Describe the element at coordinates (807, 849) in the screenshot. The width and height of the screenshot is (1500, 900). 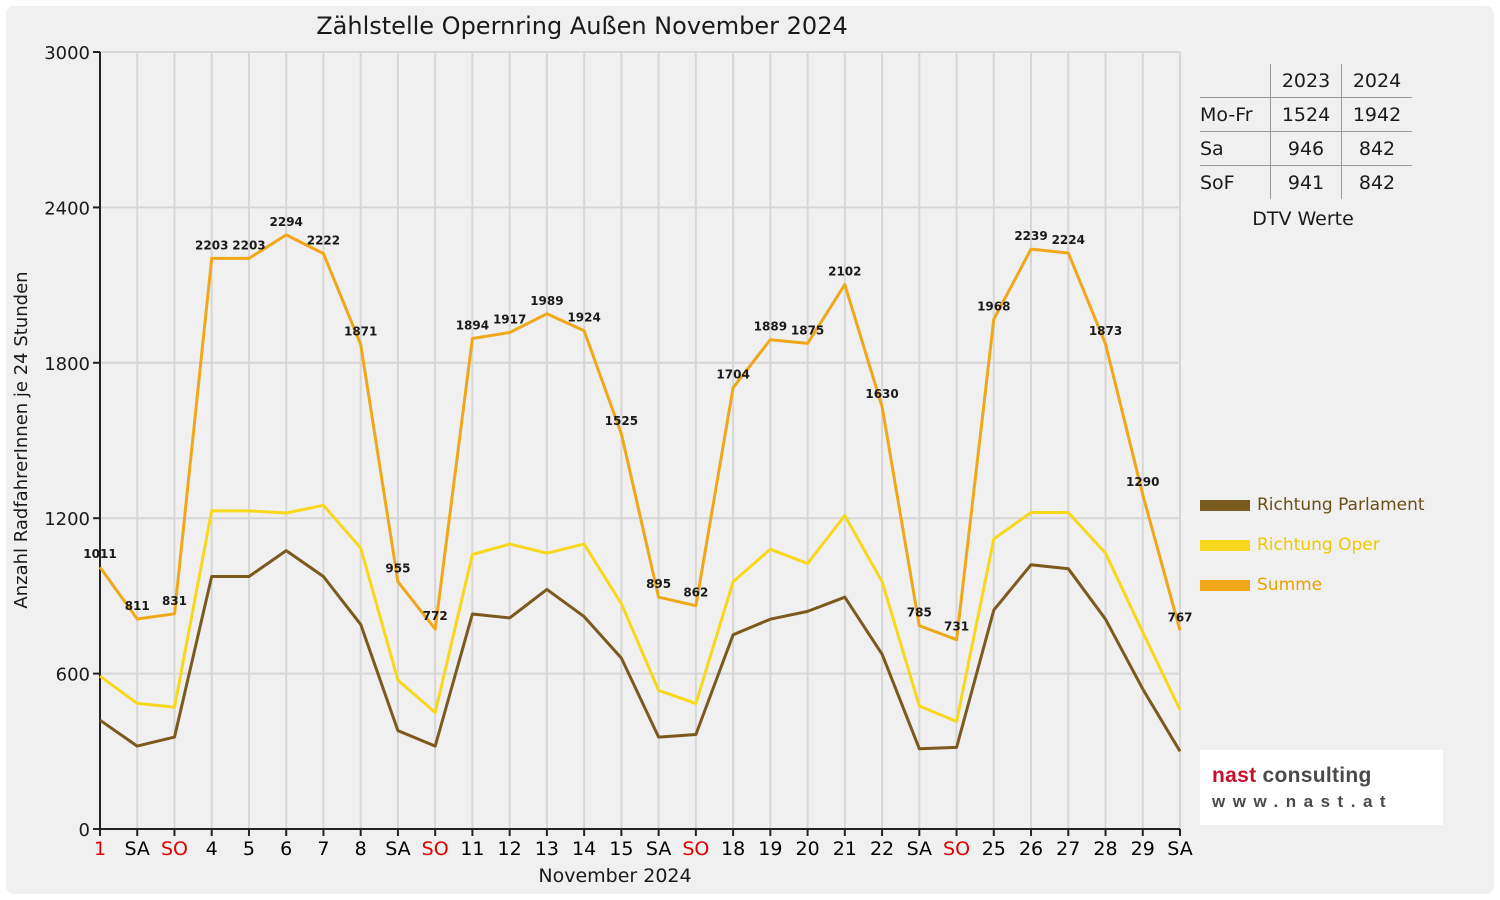
I see `x-tick-label: 20` at that location.